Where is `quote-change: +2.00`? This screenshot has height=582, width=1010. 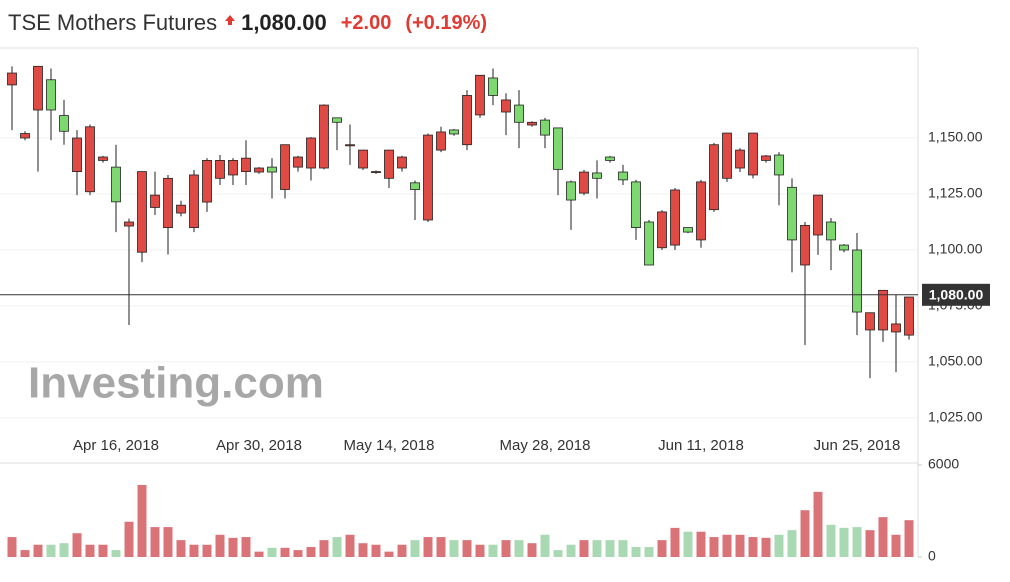 quote-change: +2.00 is located at coordinates (366, 22).